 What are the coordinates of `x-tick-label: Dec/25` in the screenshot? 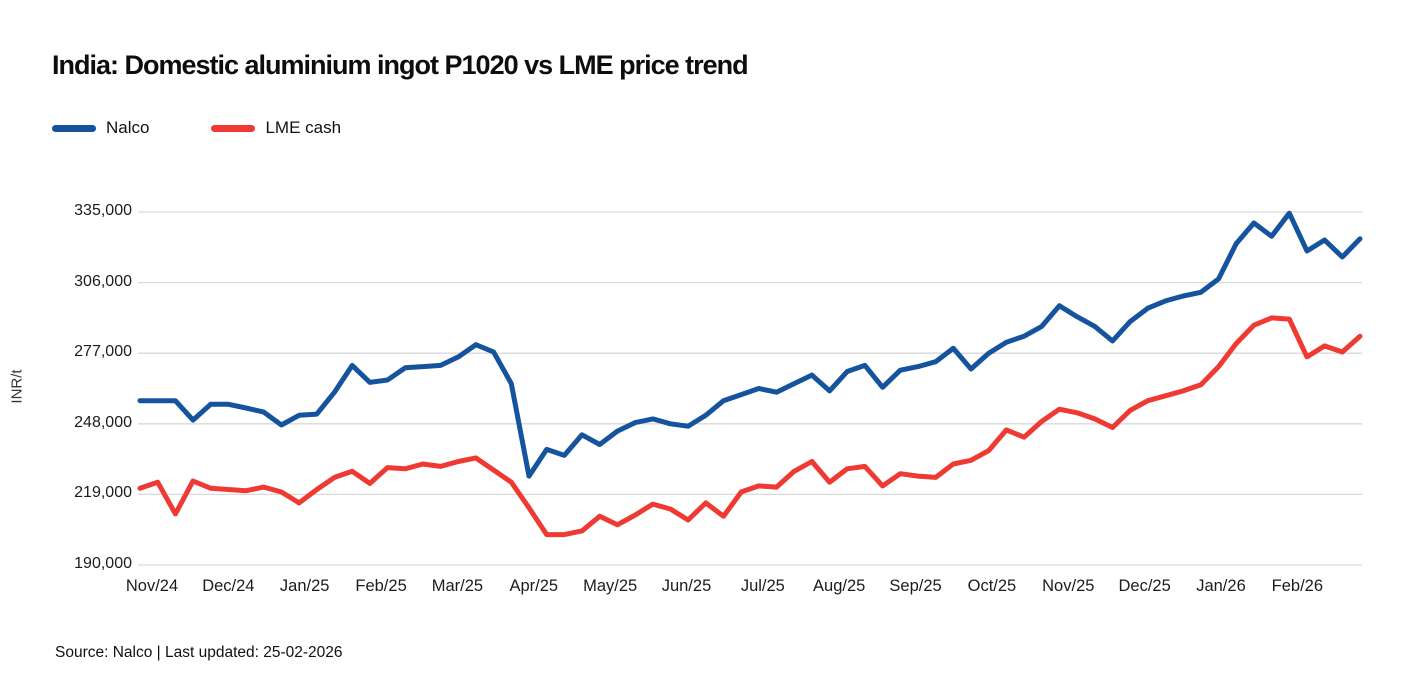 It's located at (1144, 586).